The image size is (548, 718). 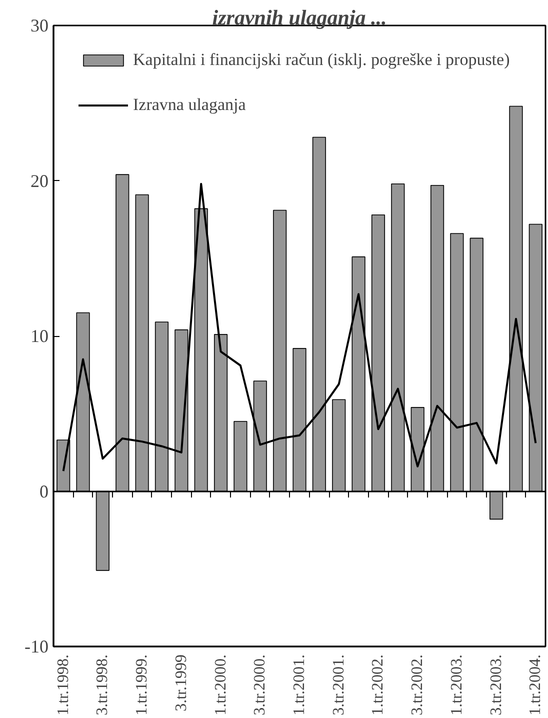 What do you see at coordinates (181, 683) in the screenshot?
I see `x-tick-label: 3.tr.1999` at bounding box center [181, 683].